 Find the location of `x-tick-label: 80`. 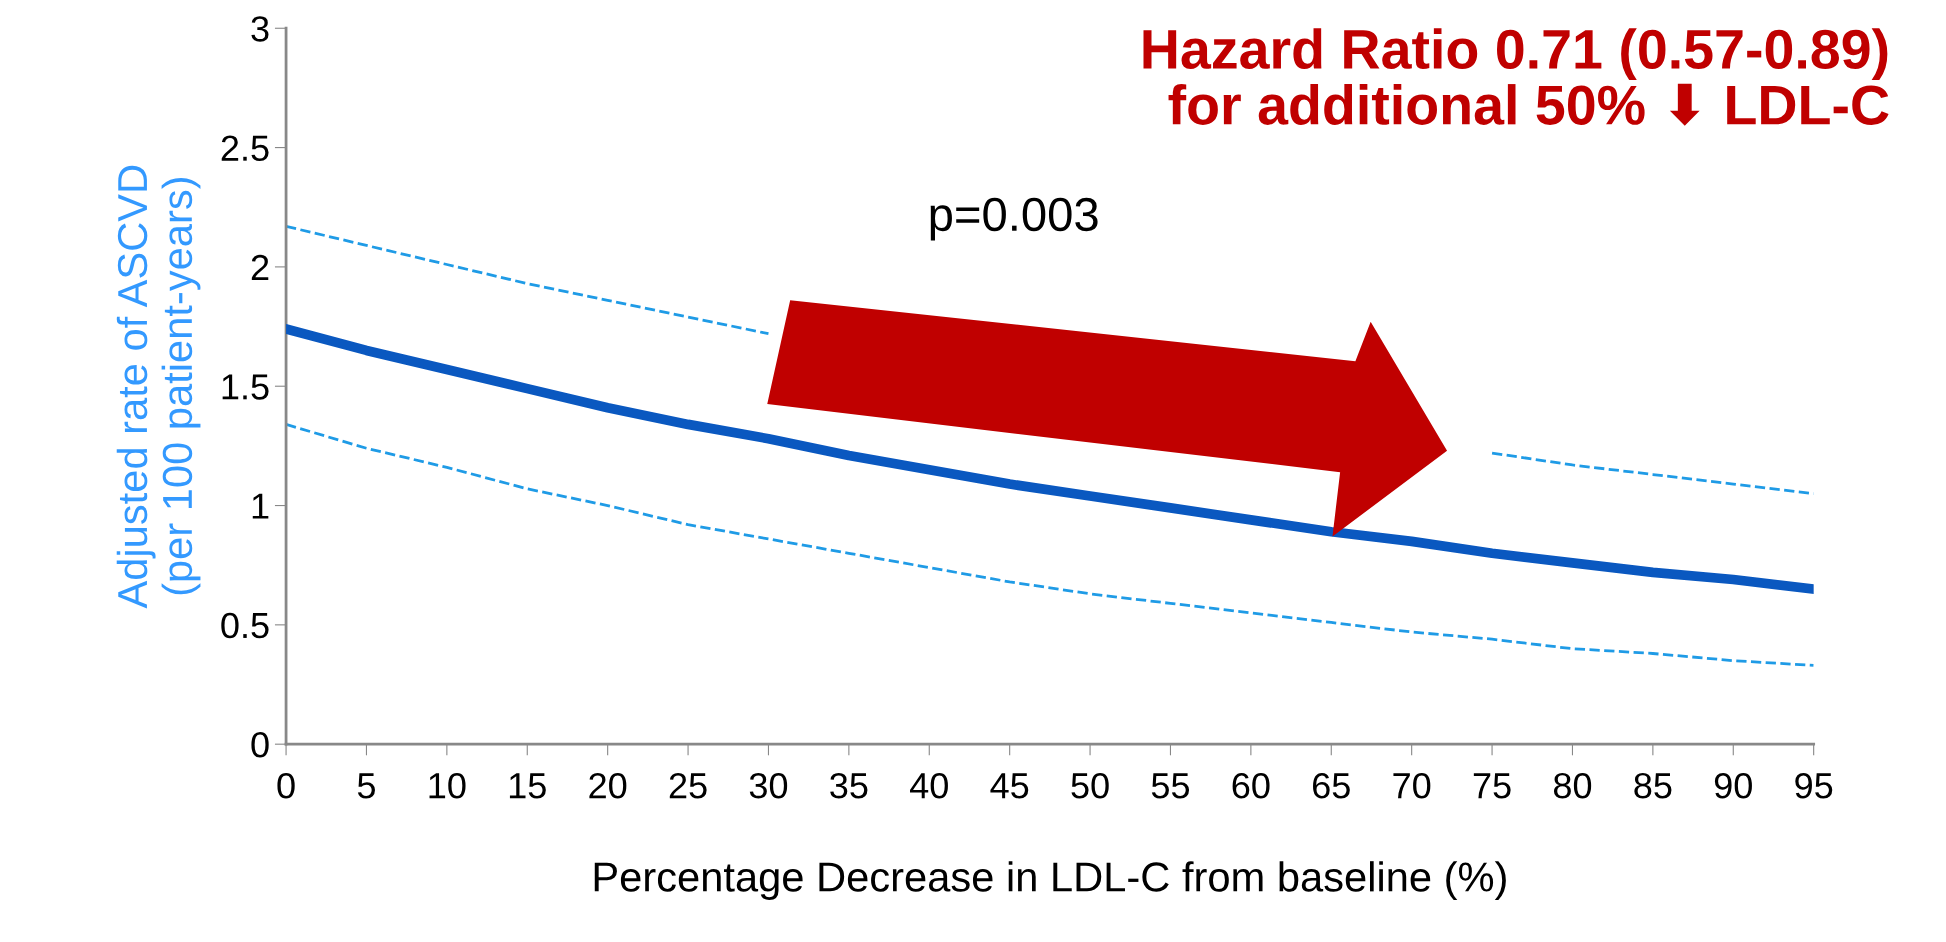

x-tick-label: 80 is located at coordinates (1572, 785).